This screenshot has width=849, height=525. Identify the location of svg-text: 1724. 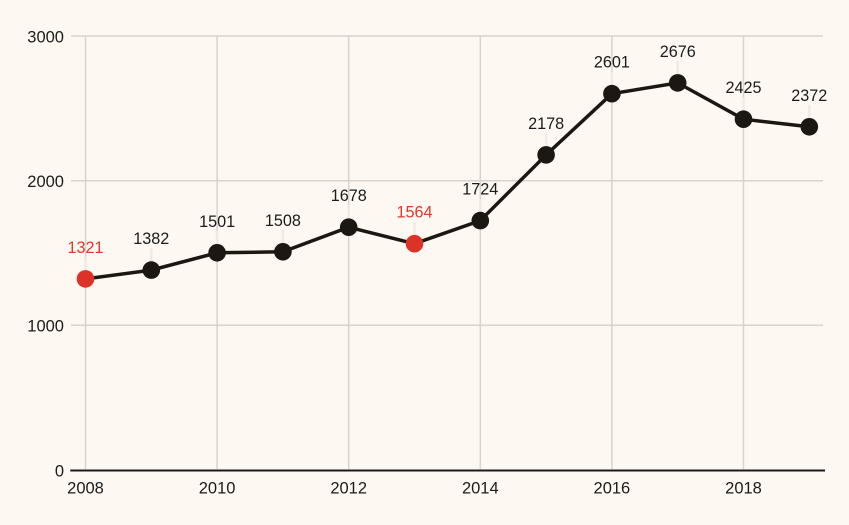
(480, 190).